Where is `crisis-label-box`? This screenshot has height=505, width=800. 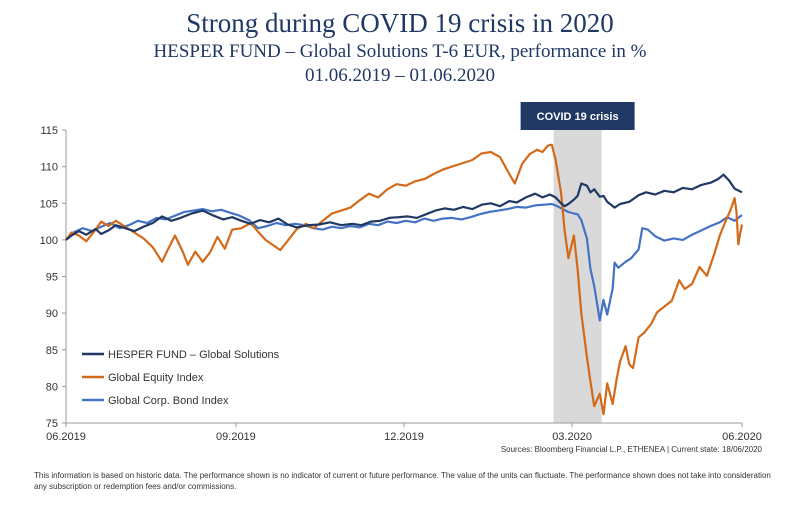 crisis-label-box is located at coordinates (577, 116).